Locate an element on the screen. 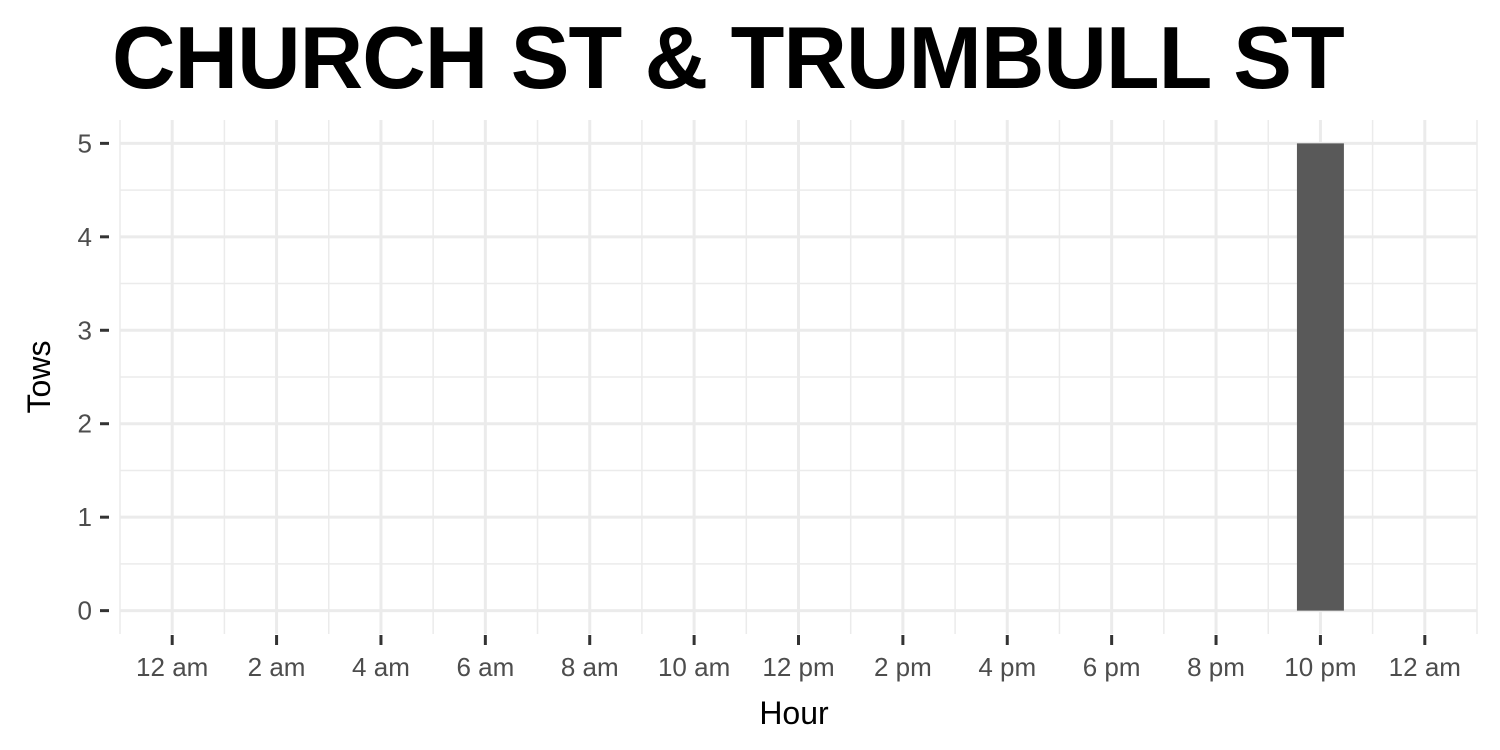 This screenshot has height=750, width=1500. y-tick-label: 5 is located at coordinates (85, 143).